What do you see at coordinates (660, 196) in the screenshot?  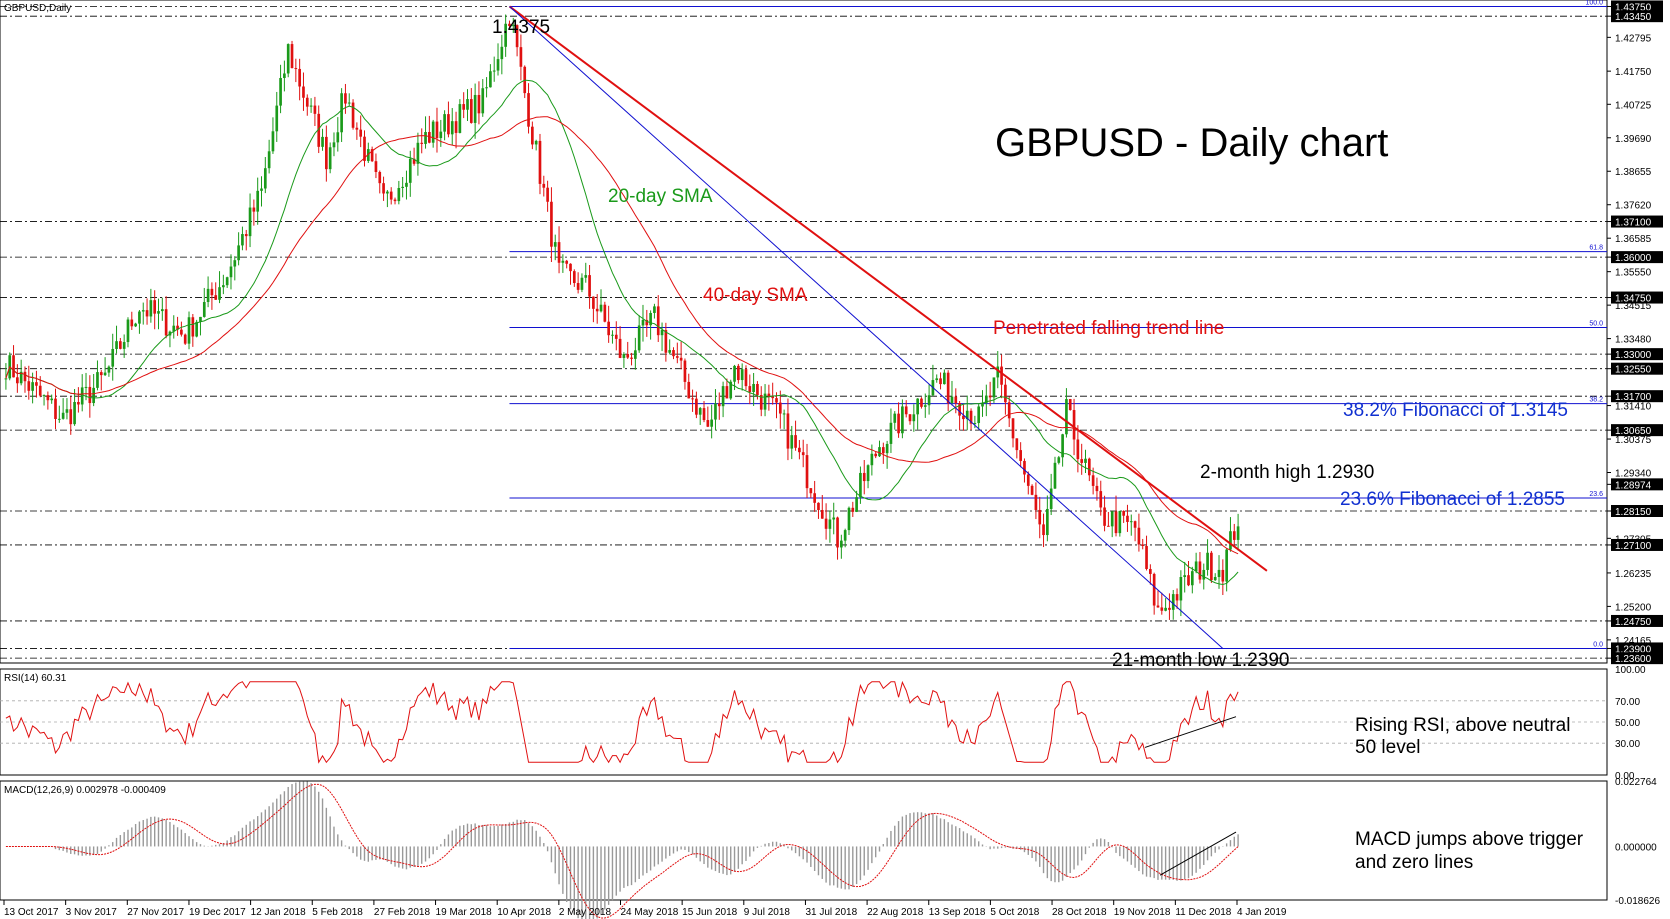 I see `sma20-label: 20-day SMA` at bounding box center [660, 196].